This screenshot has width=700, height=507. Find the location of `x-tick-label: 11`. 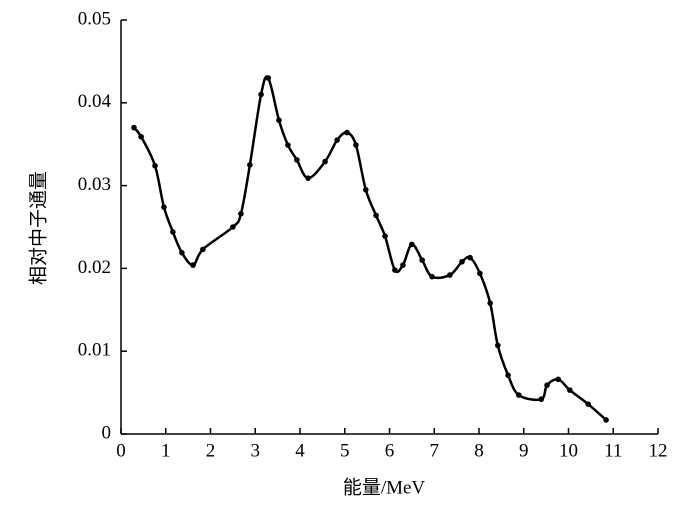

x-tick-label: 11 is located at coordinates (613, 450).